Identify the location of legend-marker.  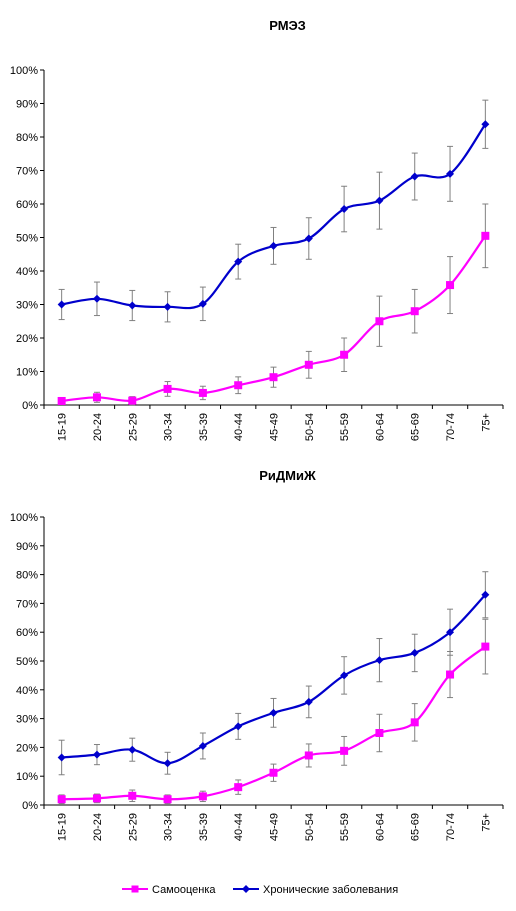
(246, 889).